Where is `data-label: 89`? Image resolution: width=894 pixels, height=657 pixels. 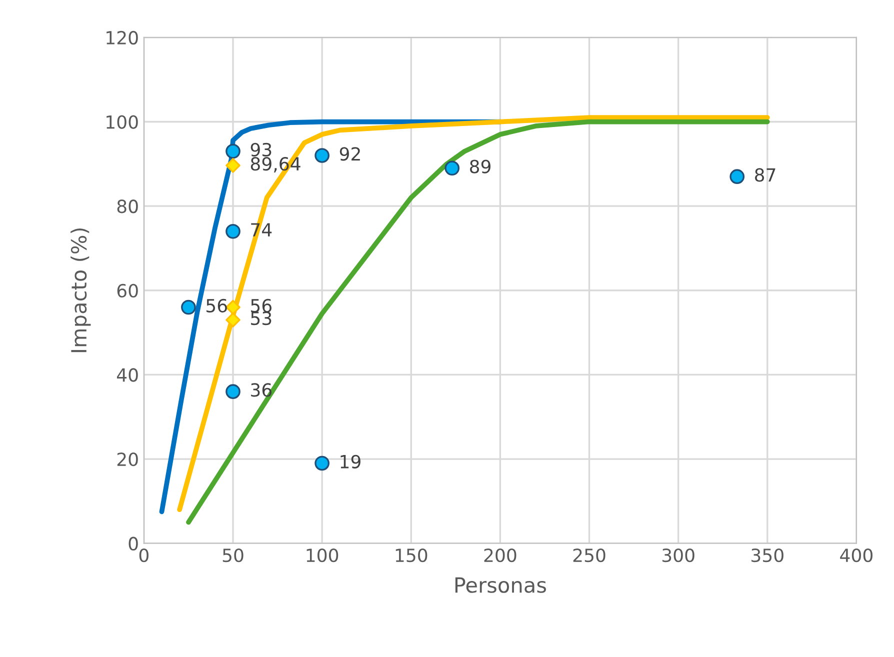 data-label: 89 is located at coordinates (480, 167).